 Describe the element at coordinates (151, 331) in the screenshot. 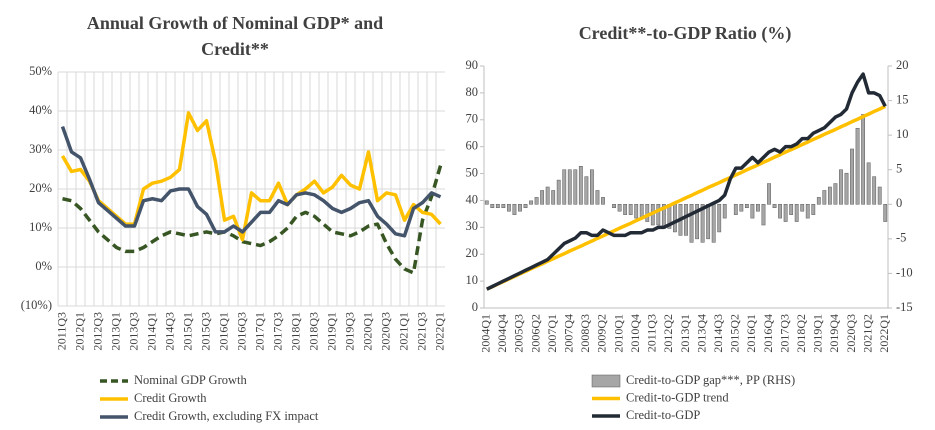

I see `x-tick-label: 2014Q1` at that location.